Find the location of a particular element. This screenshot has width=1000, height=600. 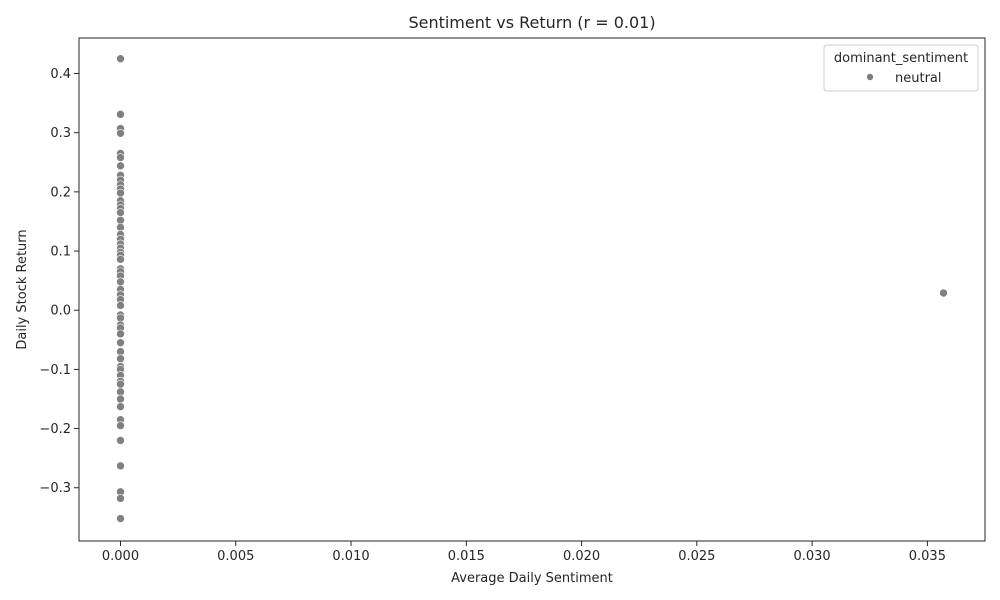

x-tick-label: 0.025 is located at coordinates (696, 556).